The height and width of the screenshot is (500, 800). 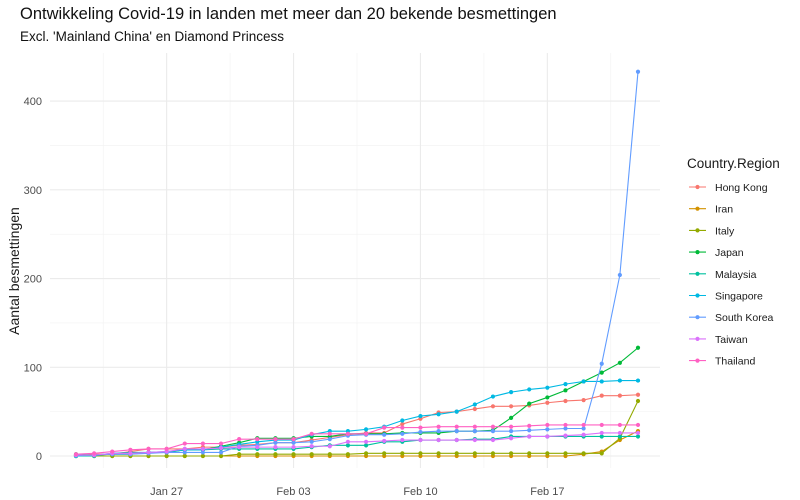 I want to click on y-axis-ticks: 0 100 200 300 400, so click(x=33, y=279).